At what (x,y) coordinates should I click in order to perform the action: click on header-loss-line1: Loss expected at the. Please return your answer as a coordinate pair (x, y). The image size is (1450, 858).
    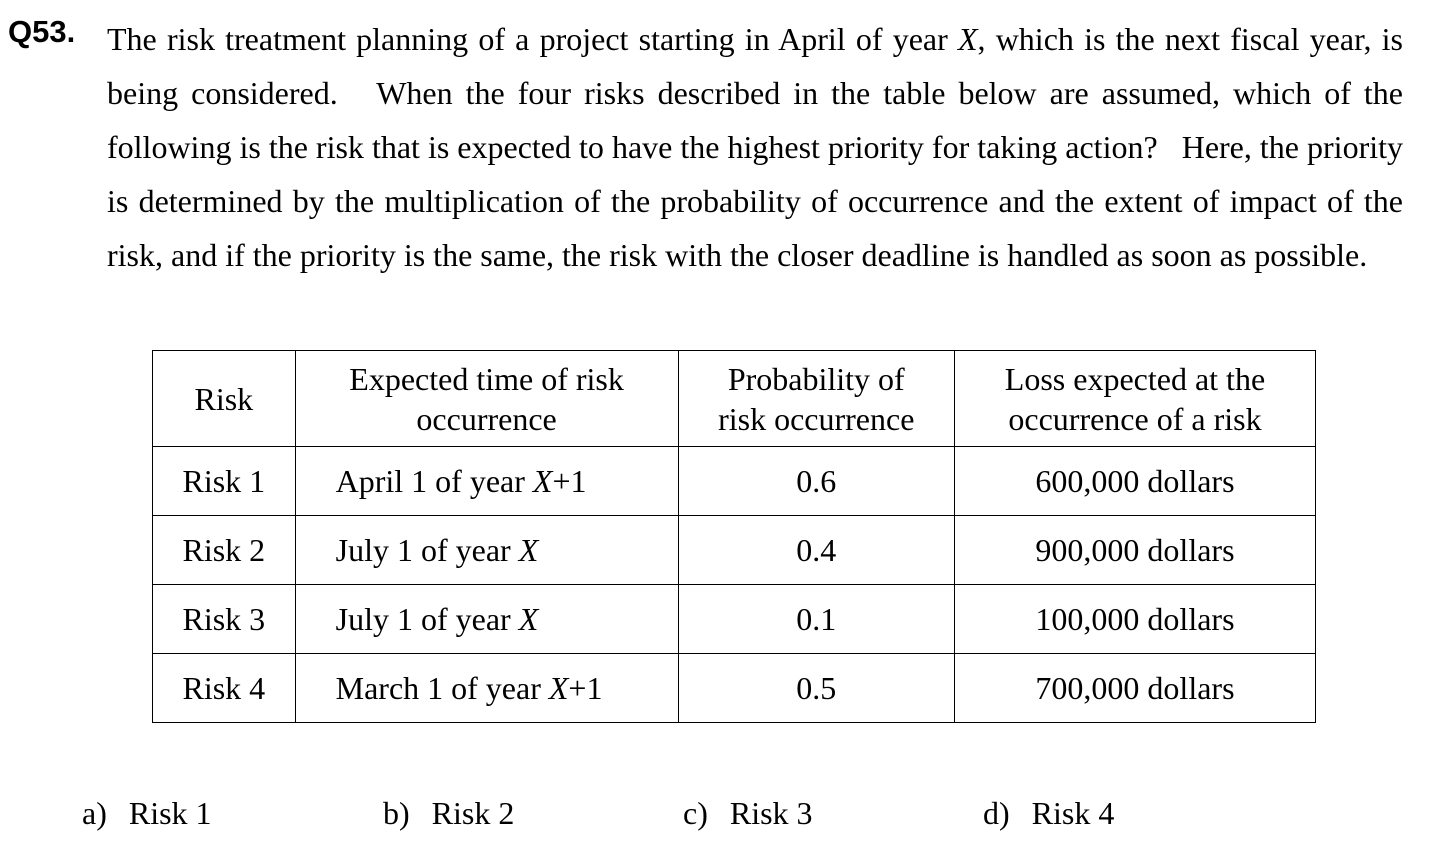
    Looking at the image, I should click on (1135, 378).